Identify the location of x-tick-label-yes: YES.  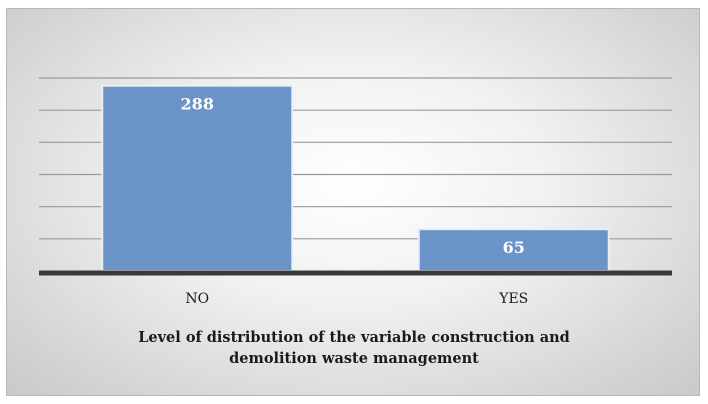
(513, 299).